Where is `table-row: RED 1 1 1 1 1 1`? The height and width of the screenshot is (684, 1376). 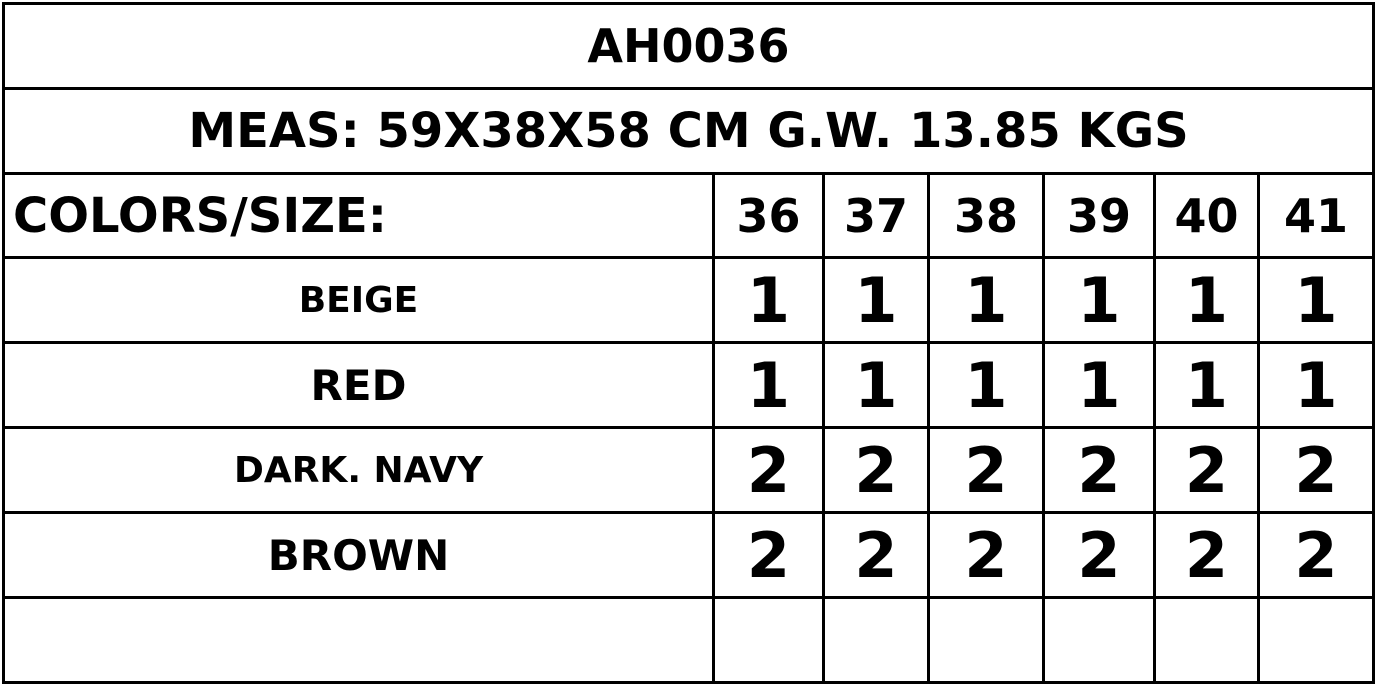
table-row: RED 1 1 1 1 1 1 is located at coordinates (688, 385).